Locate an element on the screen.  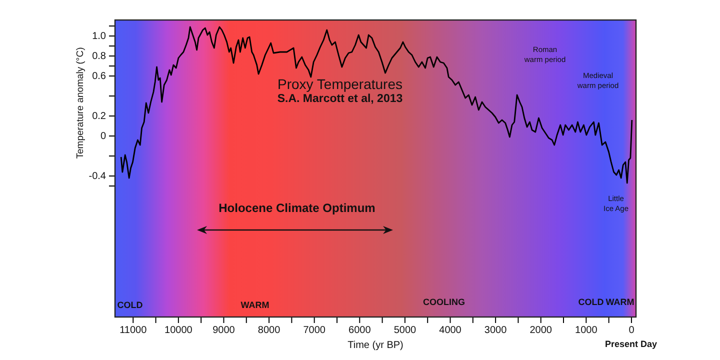
annotation: COOLING is located at coordinates (444, 302).